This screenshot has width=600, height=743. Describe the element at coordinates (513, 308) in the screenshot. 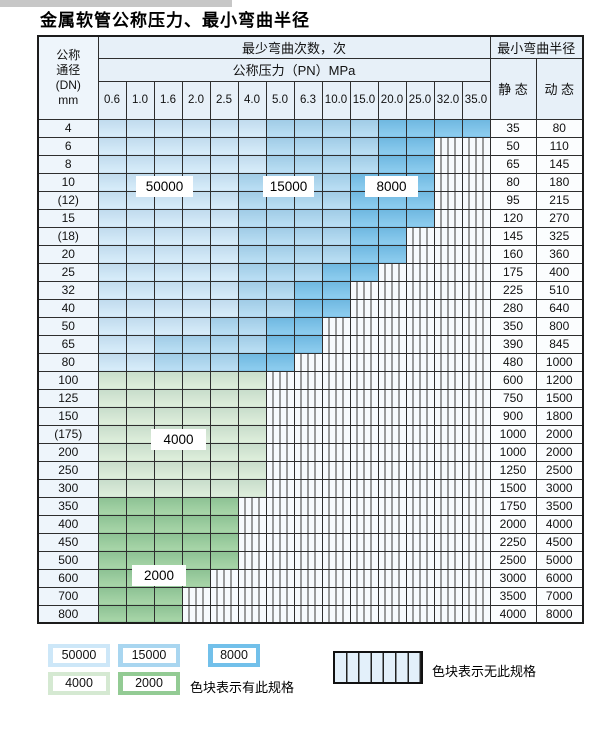

I see `static-value: 280` at that location.